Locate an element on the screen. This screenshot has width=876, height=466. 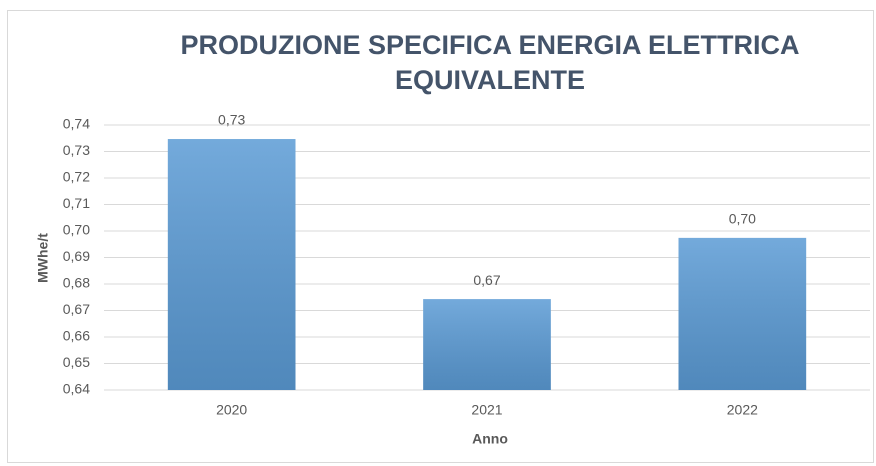
y-tick-label: 0,64 is located at coordinates (76, 389).